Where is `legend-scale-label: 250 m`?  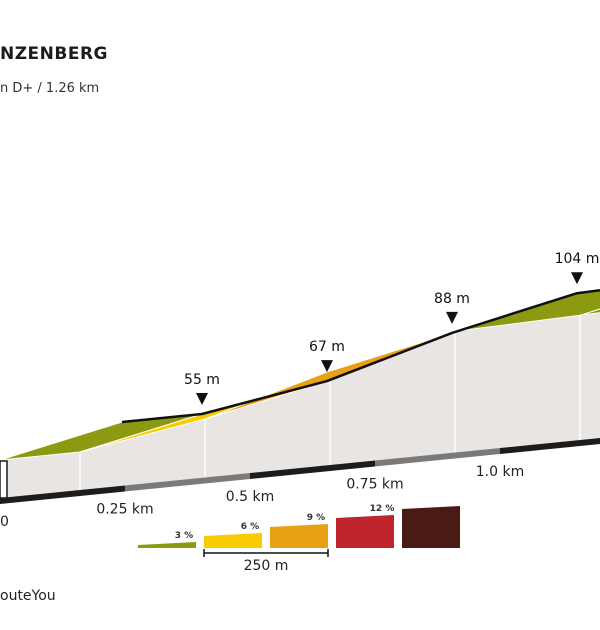
legend-scale-label: 250 m is located at coordinates (266, 566).